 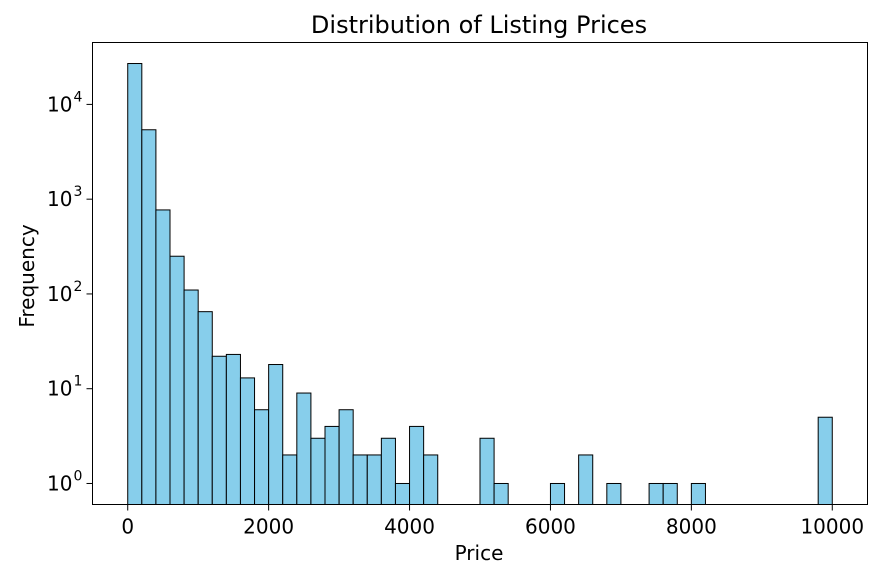 What do you see at coordinates (479, 553) in the screenshot?
I see `x-axis-label: Price` at bounding box center [479, 553].